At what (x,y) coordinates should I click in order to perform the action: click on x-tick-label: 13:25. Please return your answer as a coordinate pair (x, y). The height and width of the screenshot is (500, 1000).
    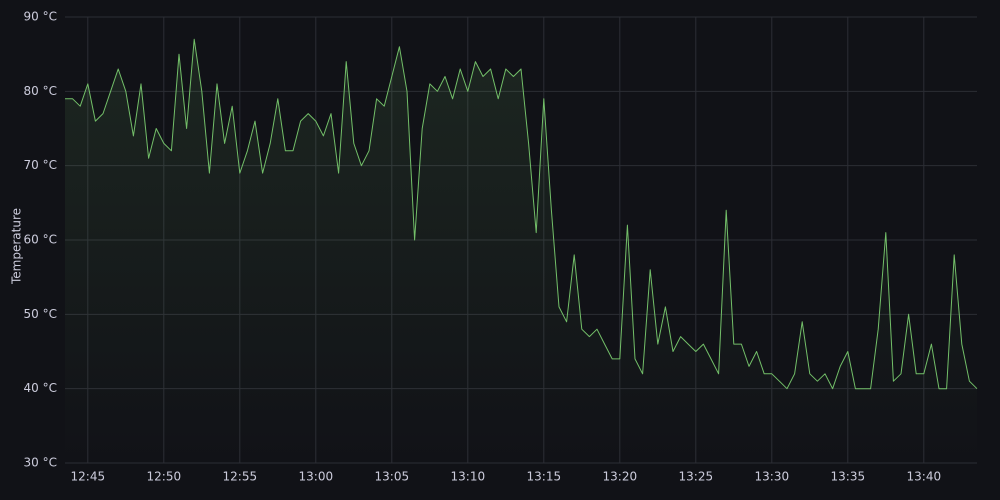
    Looking at the image, I should click on (696, 477).